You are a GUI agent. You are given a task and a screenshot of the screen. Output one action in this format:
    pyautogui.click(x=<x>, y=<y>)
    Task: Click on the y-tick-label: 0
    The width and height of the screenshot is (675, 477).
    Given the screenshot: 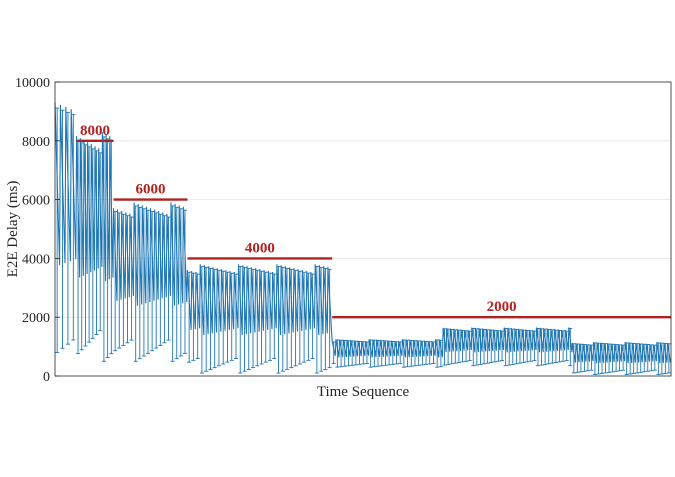 What is the action you would take?
    pyautogui.click(x=46, y=377)
    